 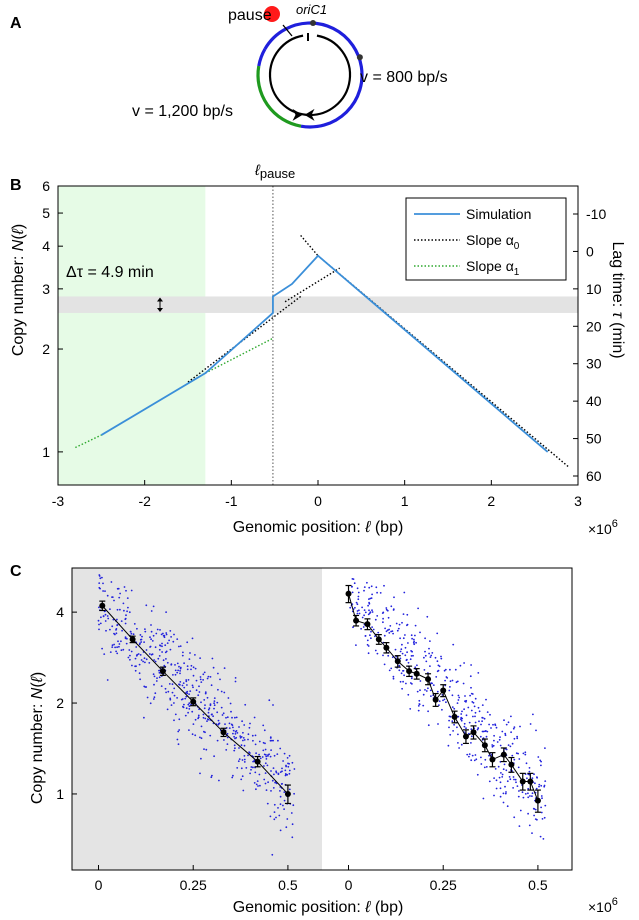 What do you see at coordinates (329, 75) in the screenshot?
I see `fork-right-path` at bounding box center [329, 75].